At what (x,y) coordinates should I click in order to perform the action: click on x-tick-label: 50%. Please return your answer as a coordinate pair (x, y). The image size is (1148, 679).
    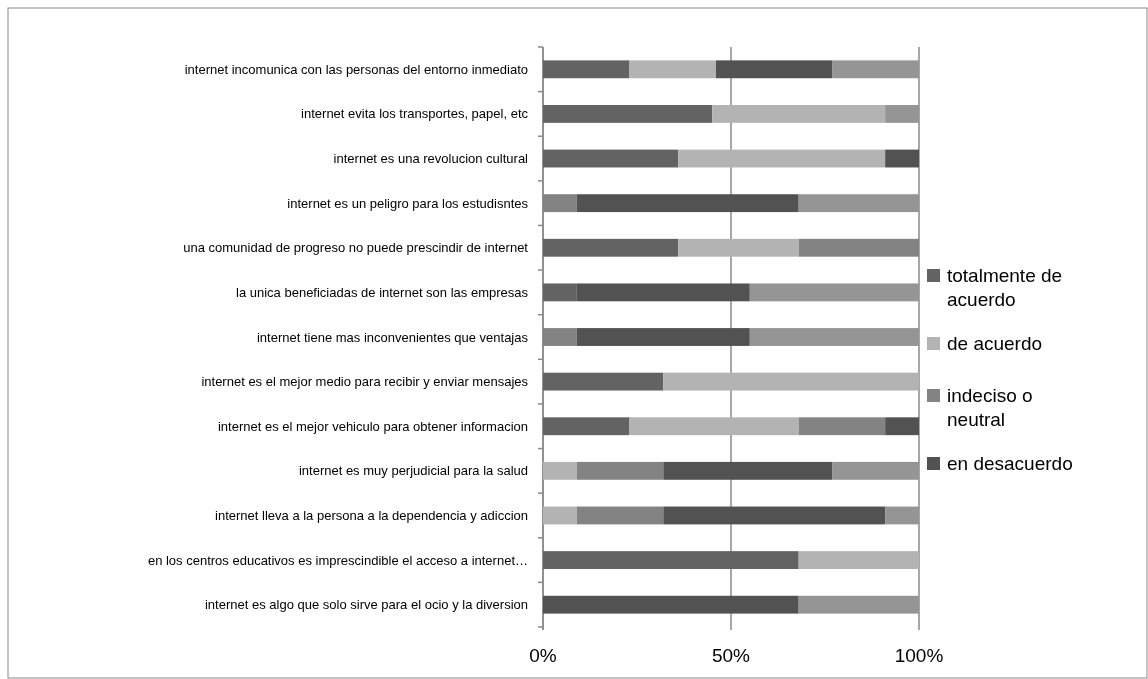
    Looking at the image, I should click on (731, 655).